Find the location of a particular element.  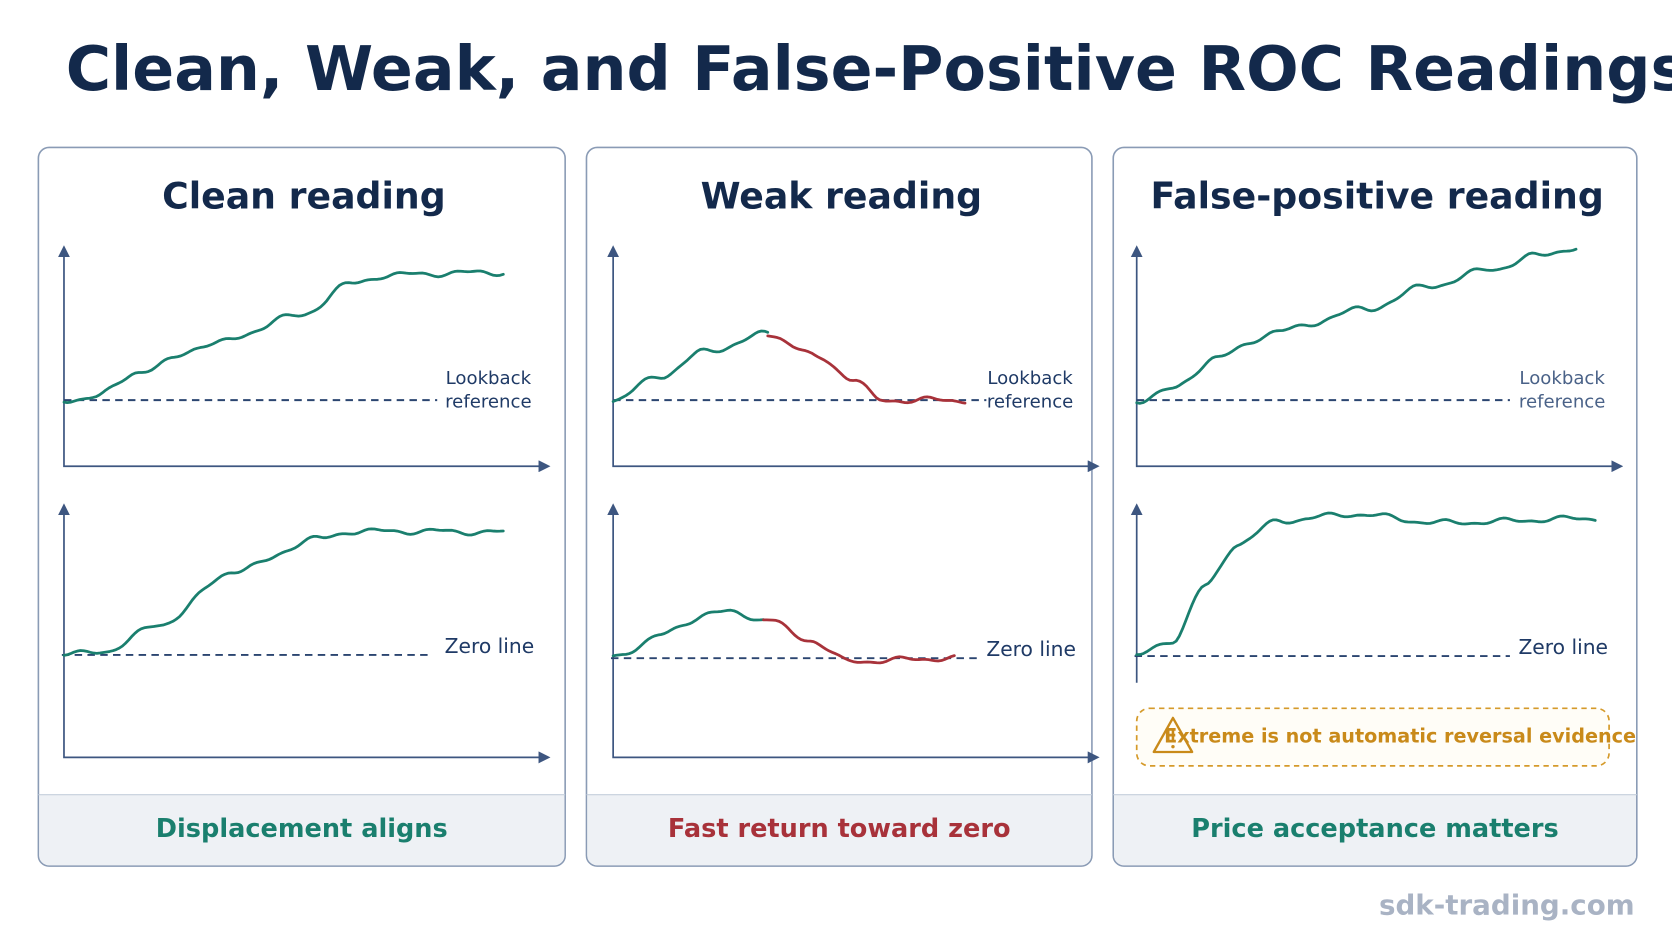

panel-footer: Price acceptance matters is located at coordinates (1374, 829).